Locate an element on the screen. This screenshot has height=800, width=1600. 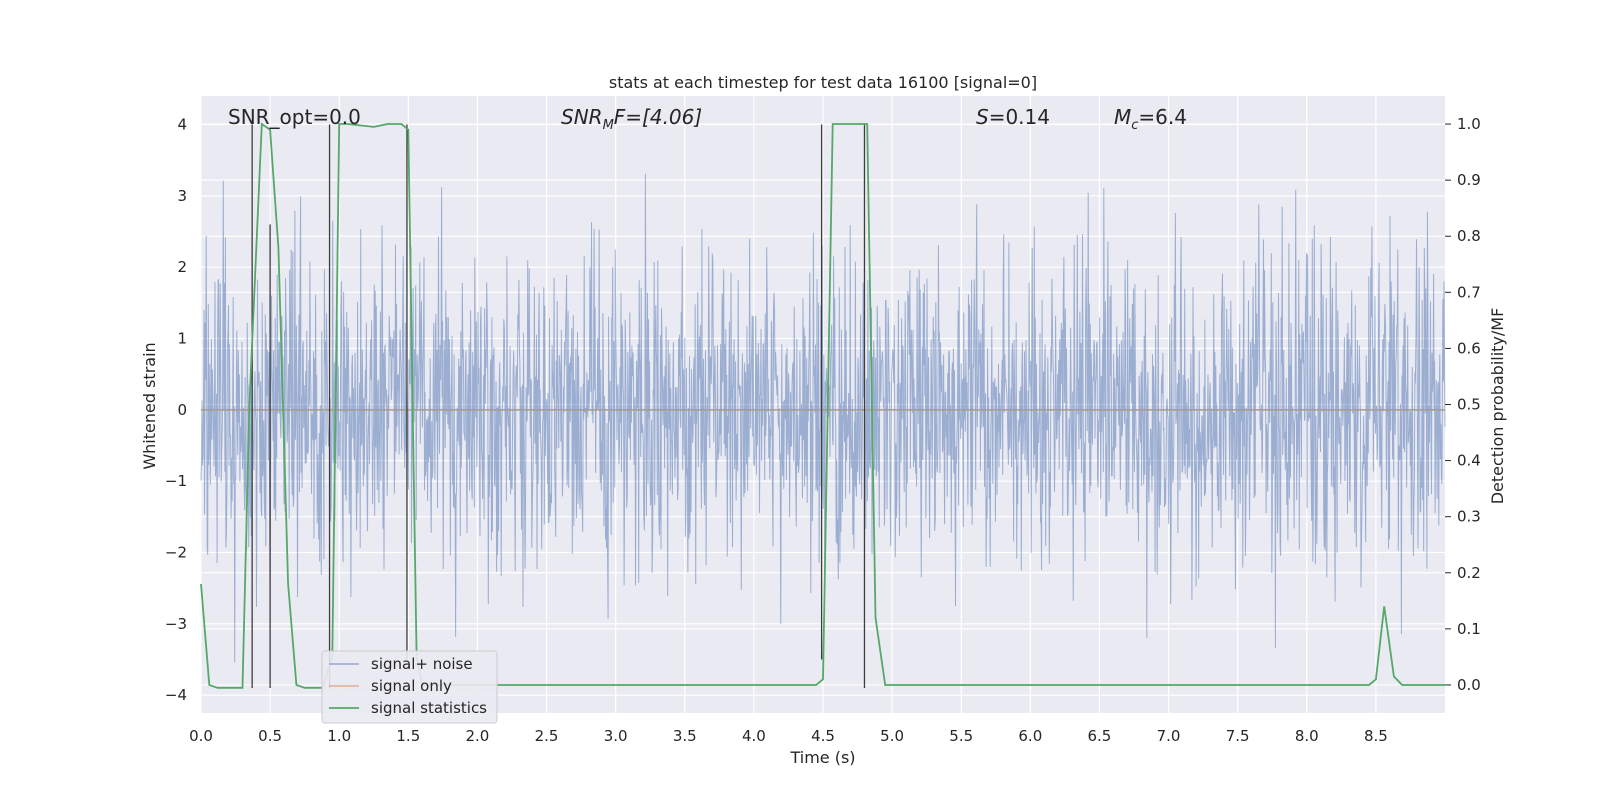
x-tick-label-5: 2.5 is located at coordinates (547, 736).